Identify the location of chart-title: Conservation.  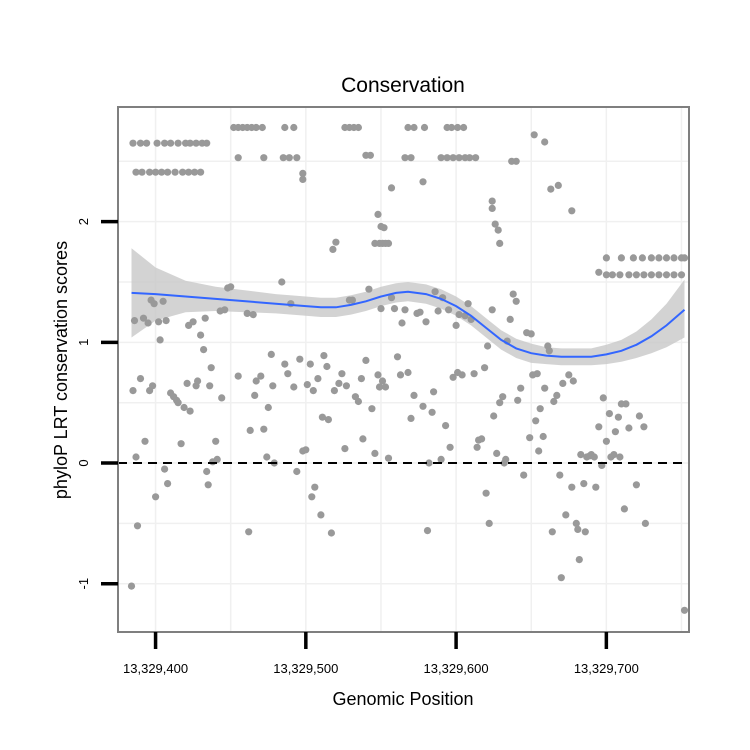
(403, 85).